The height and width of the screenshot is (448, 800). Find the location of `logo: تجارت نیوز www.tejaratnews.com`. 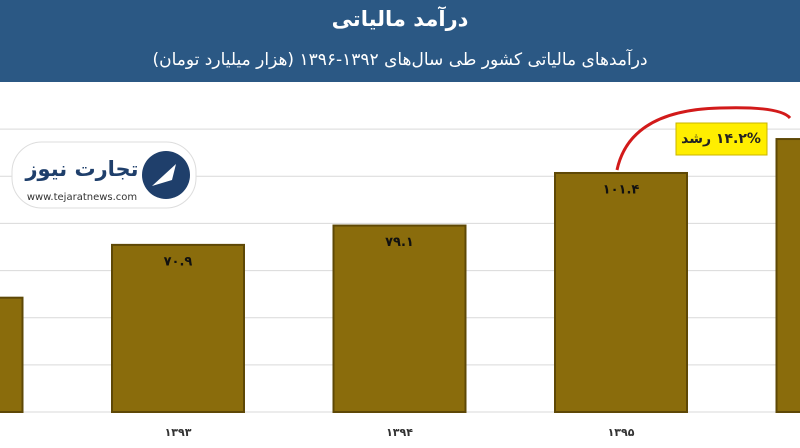

logo: تجارت نیوز www.tejaratnews.com is located at coordinates (104, 175).